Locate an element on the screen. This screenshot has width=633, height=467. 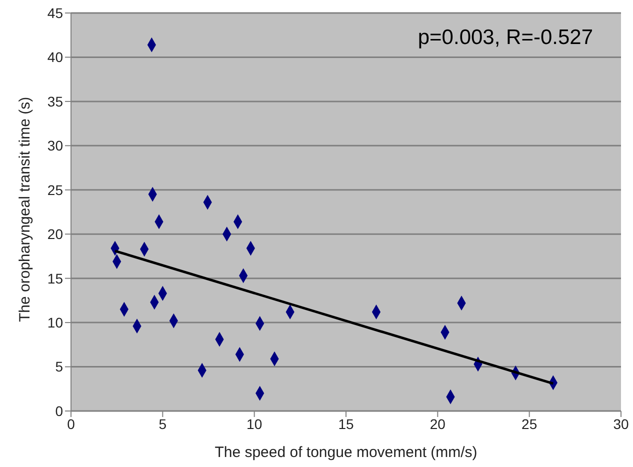
y-tick-label: 45 is located at coordinates (55, 12).